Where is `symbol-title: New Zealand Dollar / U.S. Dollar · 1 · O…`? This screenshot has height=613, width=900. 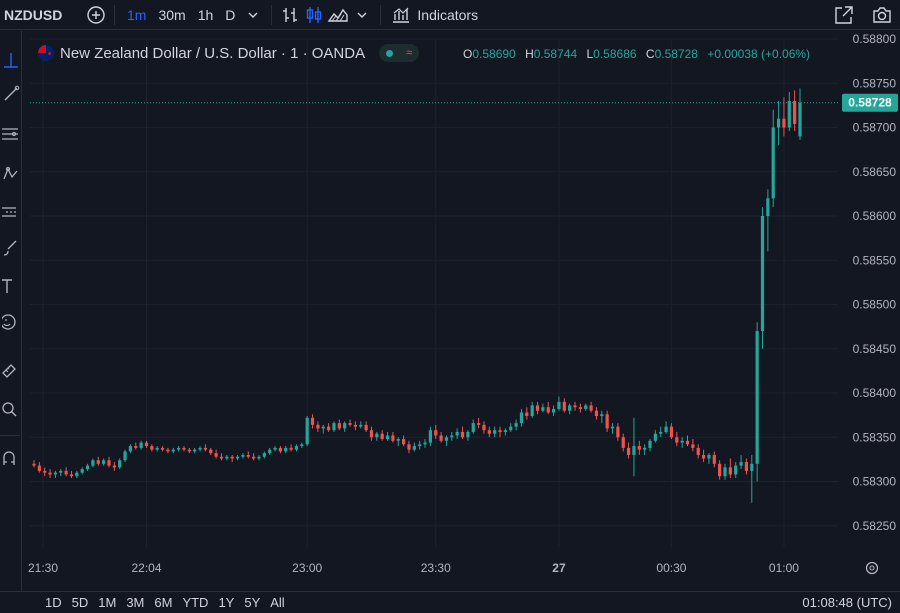
symbol-title: New Zealand Dollar / U.S. Dollar · 1 · O… is located at coordinates (213, 53).